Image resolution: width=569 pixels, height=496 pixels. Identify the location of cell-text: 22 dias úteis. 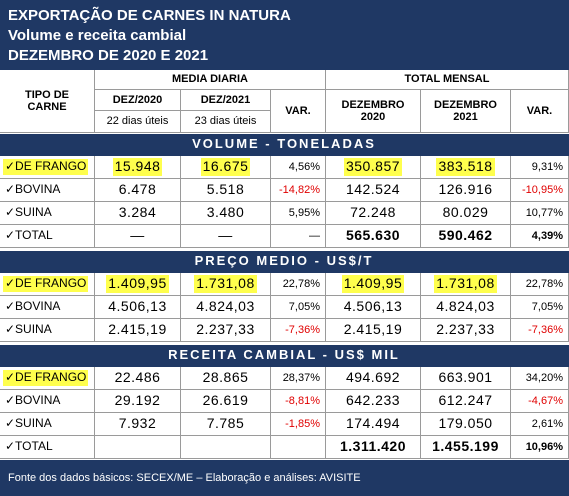
(137, 121).